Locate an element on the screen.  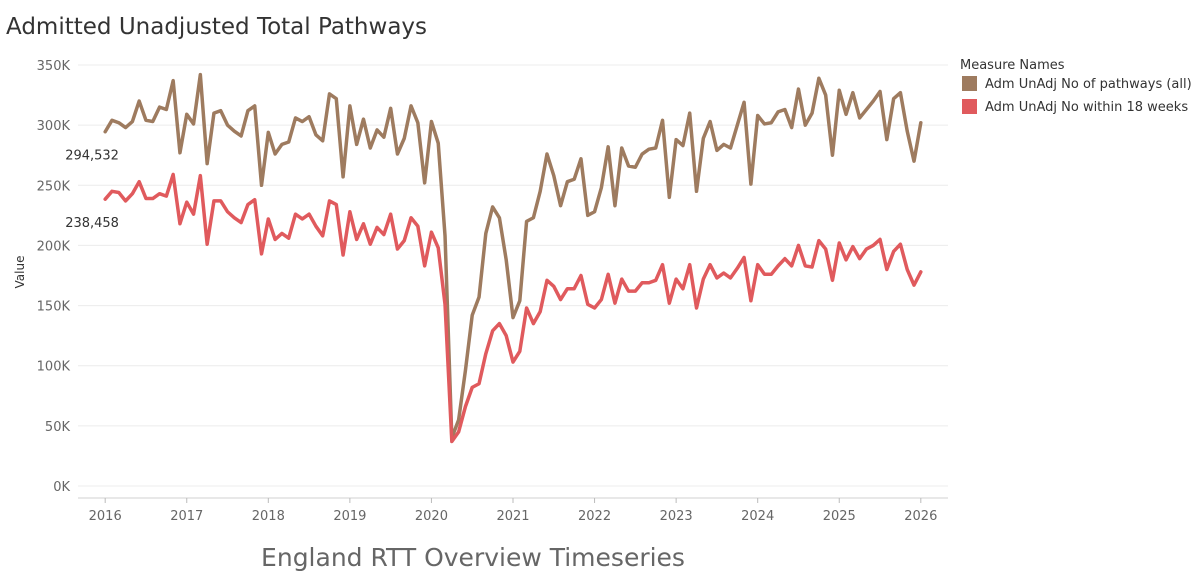
data-label-first-value: 238,458 is located at coordinates (92, 223).